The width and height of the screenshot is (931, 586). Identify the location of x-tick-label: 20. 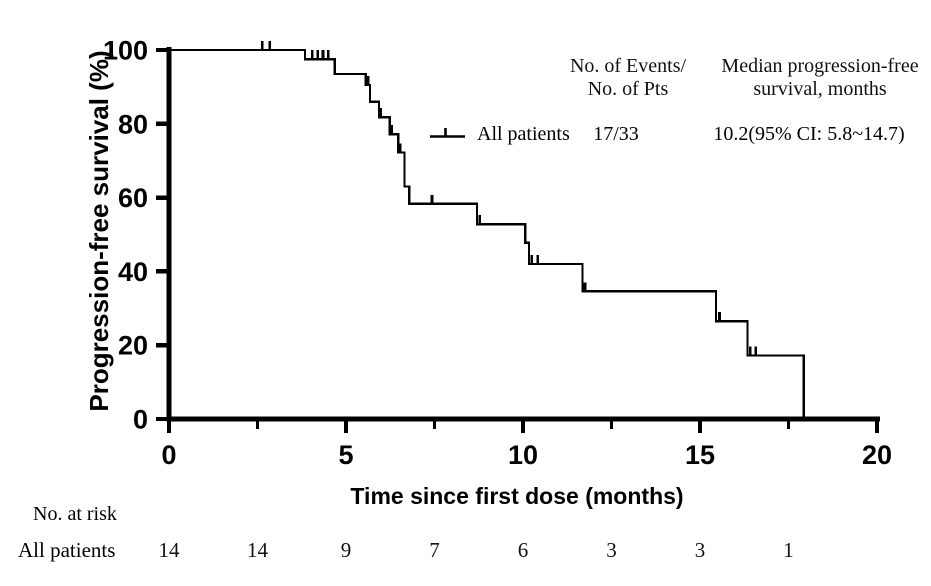
(877, 455).